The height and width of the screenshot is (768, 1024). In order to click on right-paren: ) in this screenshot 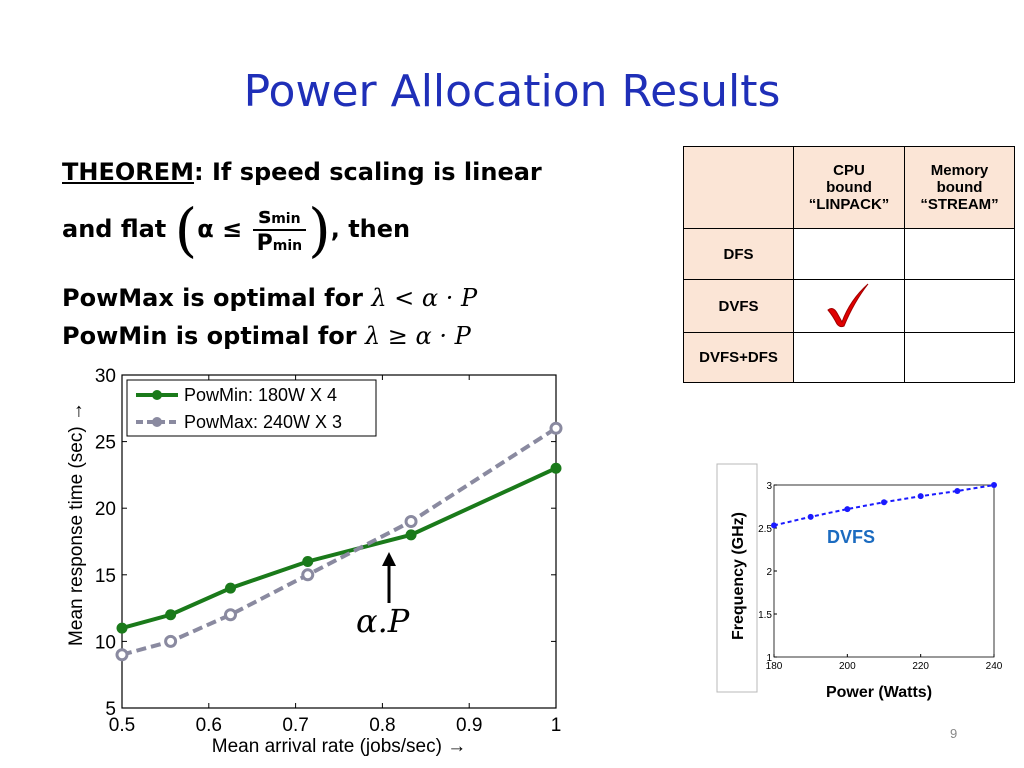, I will do `click(319, 230)`.